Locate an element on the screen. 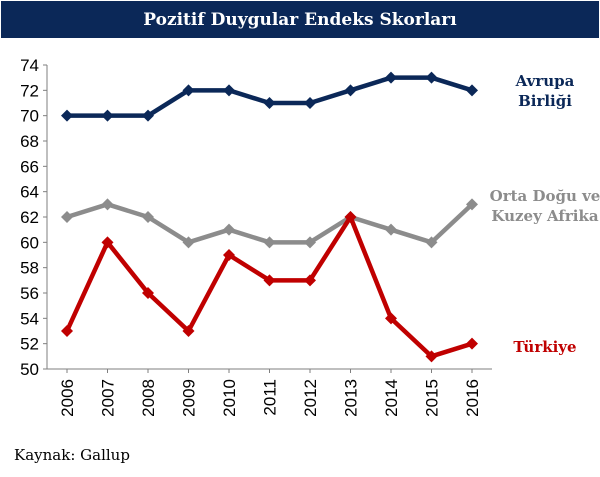 This screenshot has width=600, height=477. x-tick-label: 2016 is located at coordinates (472, 398).